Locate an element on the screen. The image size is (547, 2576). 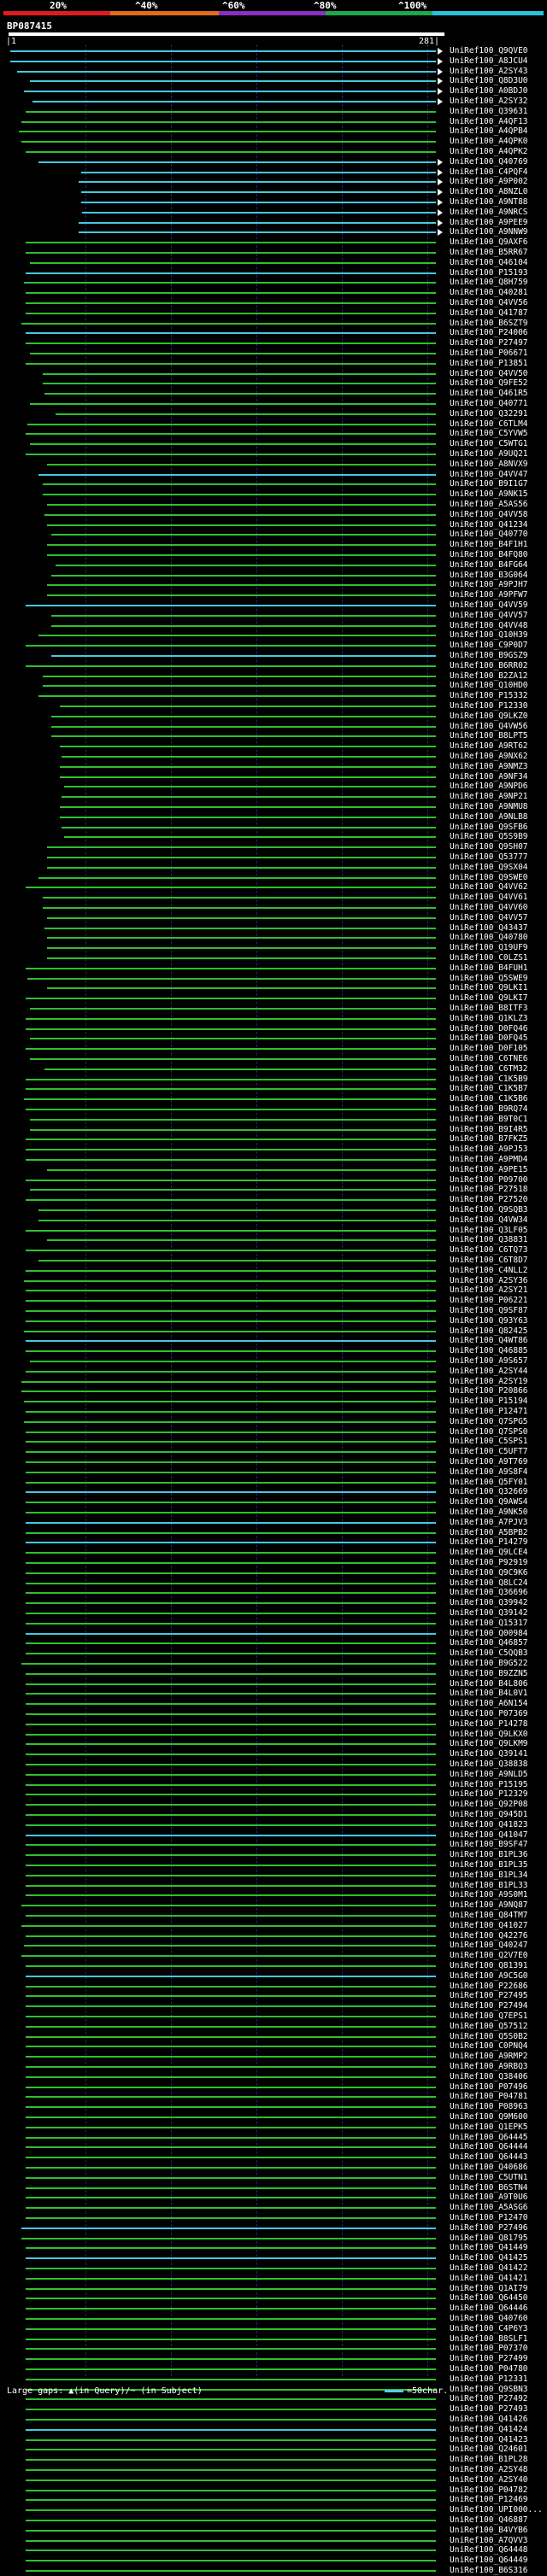
hit-label: UniRef100_A9P002 is located at coordinates (489, 182).